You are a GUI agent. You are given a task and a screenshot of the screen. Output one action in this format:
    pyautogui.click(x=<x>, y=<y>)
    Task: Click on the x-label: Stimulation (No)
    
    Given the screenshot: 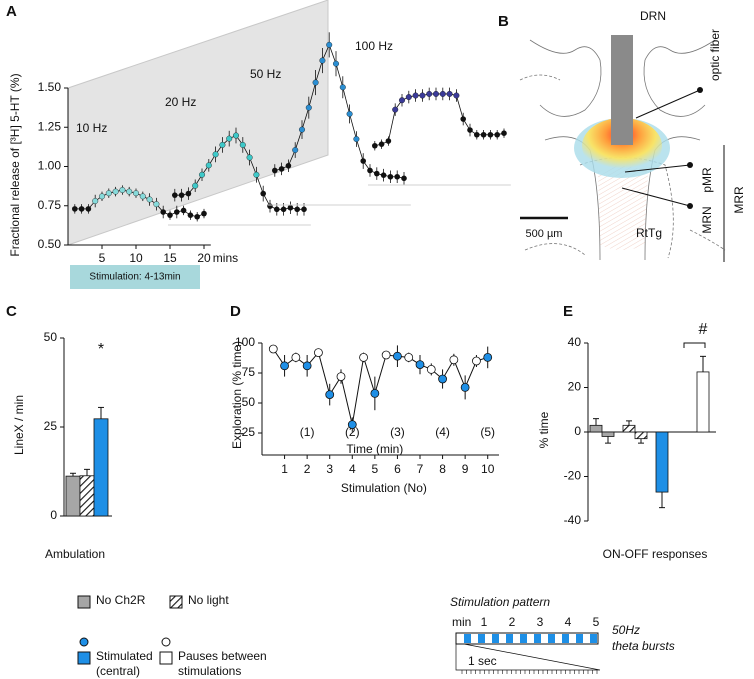 What is the action you would take?
    pyautogui.click(x=384, y=488)
    